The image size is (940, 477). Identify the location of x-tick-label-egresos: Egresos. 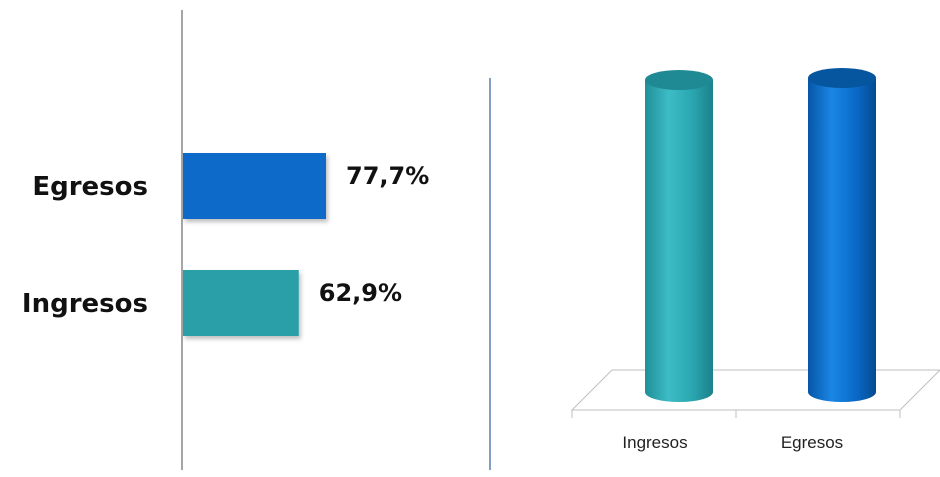
(812, 442).